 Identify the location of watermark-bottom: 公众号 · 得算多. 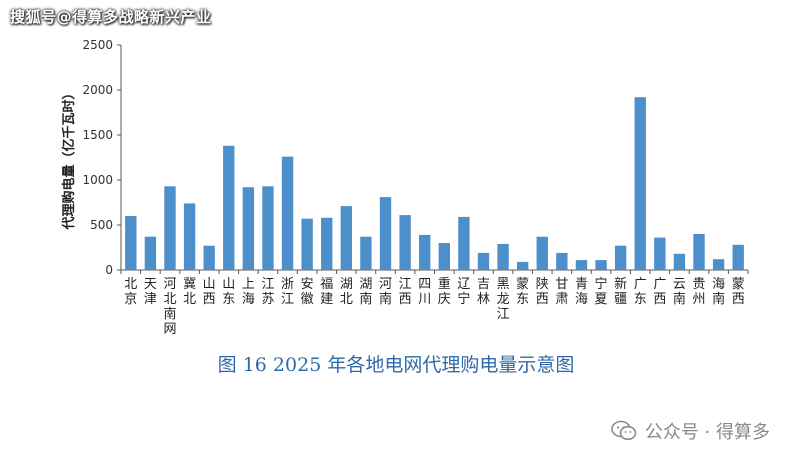
(690, 431).